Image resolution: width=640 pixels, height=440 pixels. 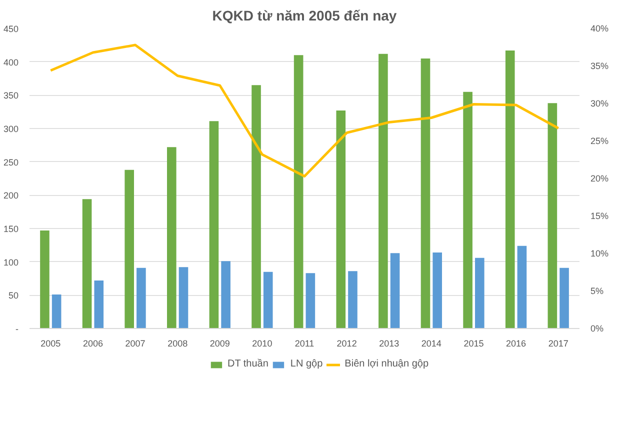 What do you see at coordinates (599, 141) in the screenshot?
I see `y2-tick-label: 25%` at bounding box center [599, 141].